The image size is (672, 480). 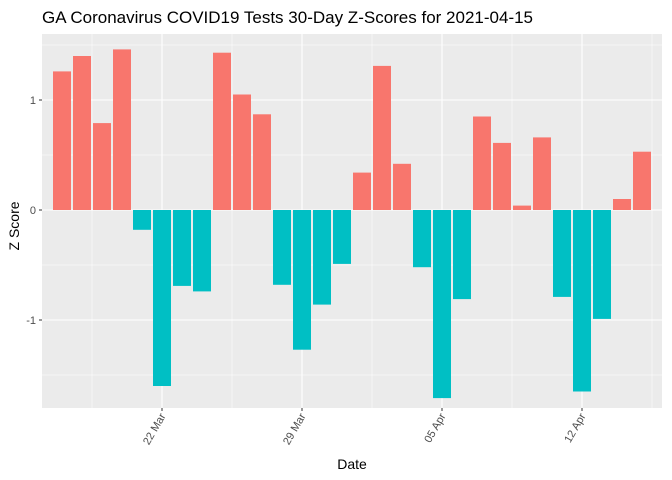 What do you see at coordinates (14, 225) in the screenshot?
I see `y-axis-title: Z Score` at bounding box center [14, 225].